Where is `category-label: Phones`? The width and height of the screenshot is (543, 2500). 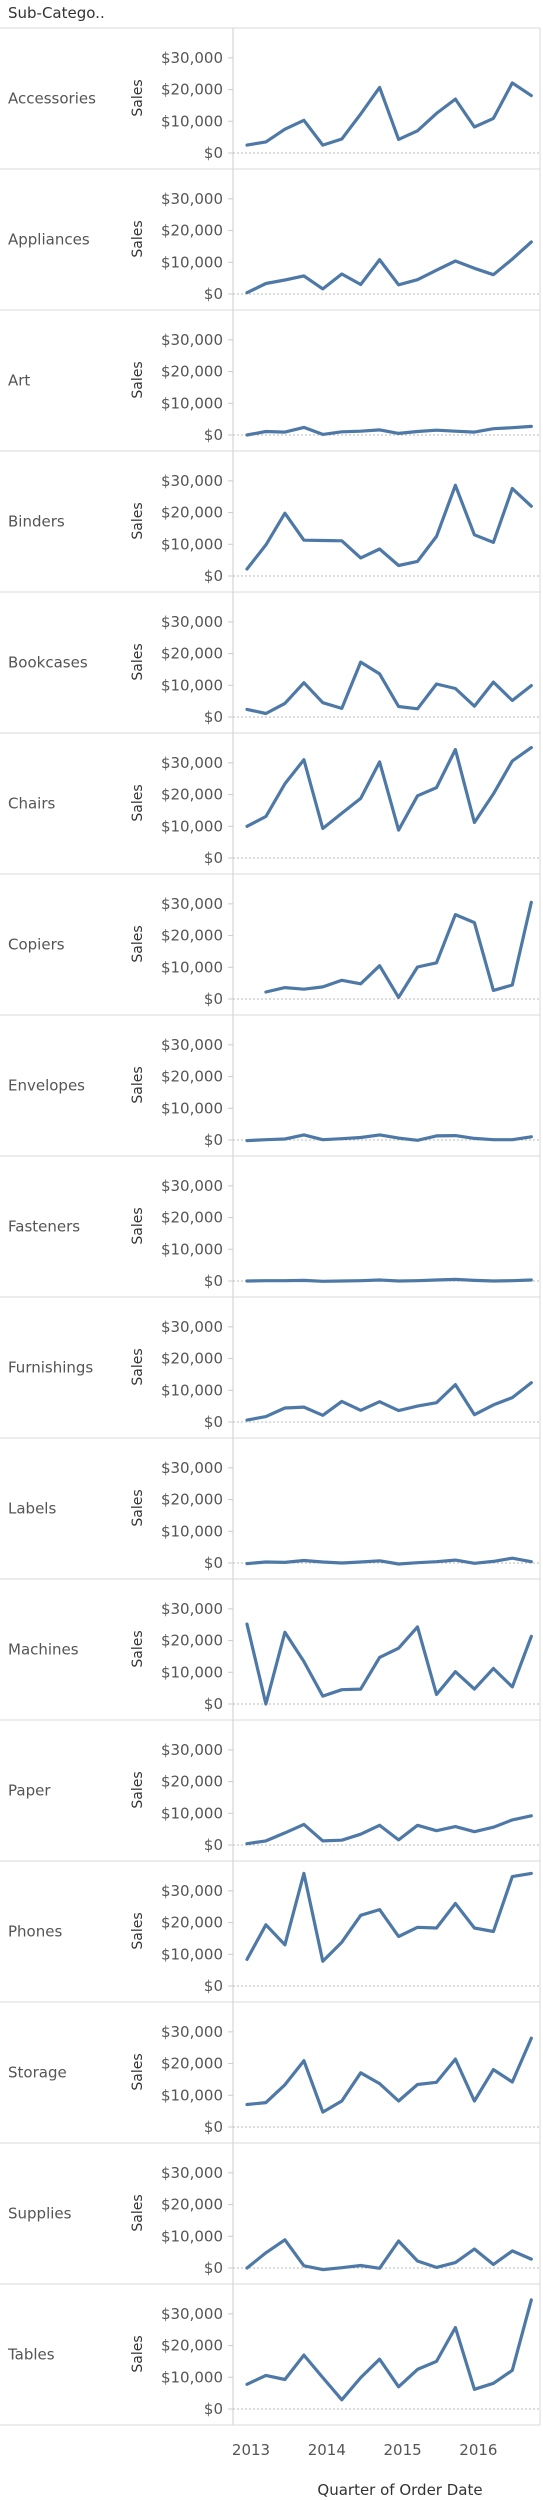 category-label: Phones is located at coordinates (35, 1932).